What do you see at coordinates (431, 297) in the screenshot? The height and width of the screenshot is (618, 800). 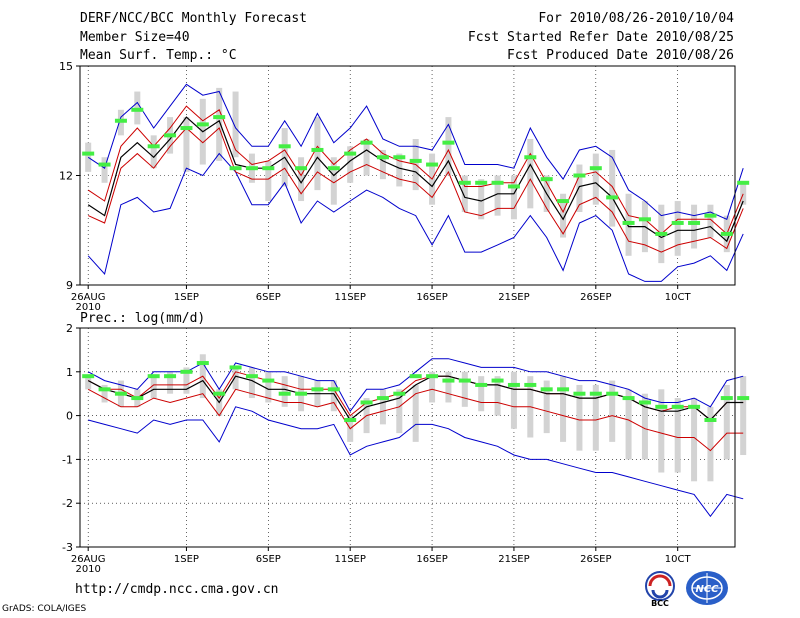 I see `temperature-xtick-label: 16SEP` at bounding box center [431, 297].